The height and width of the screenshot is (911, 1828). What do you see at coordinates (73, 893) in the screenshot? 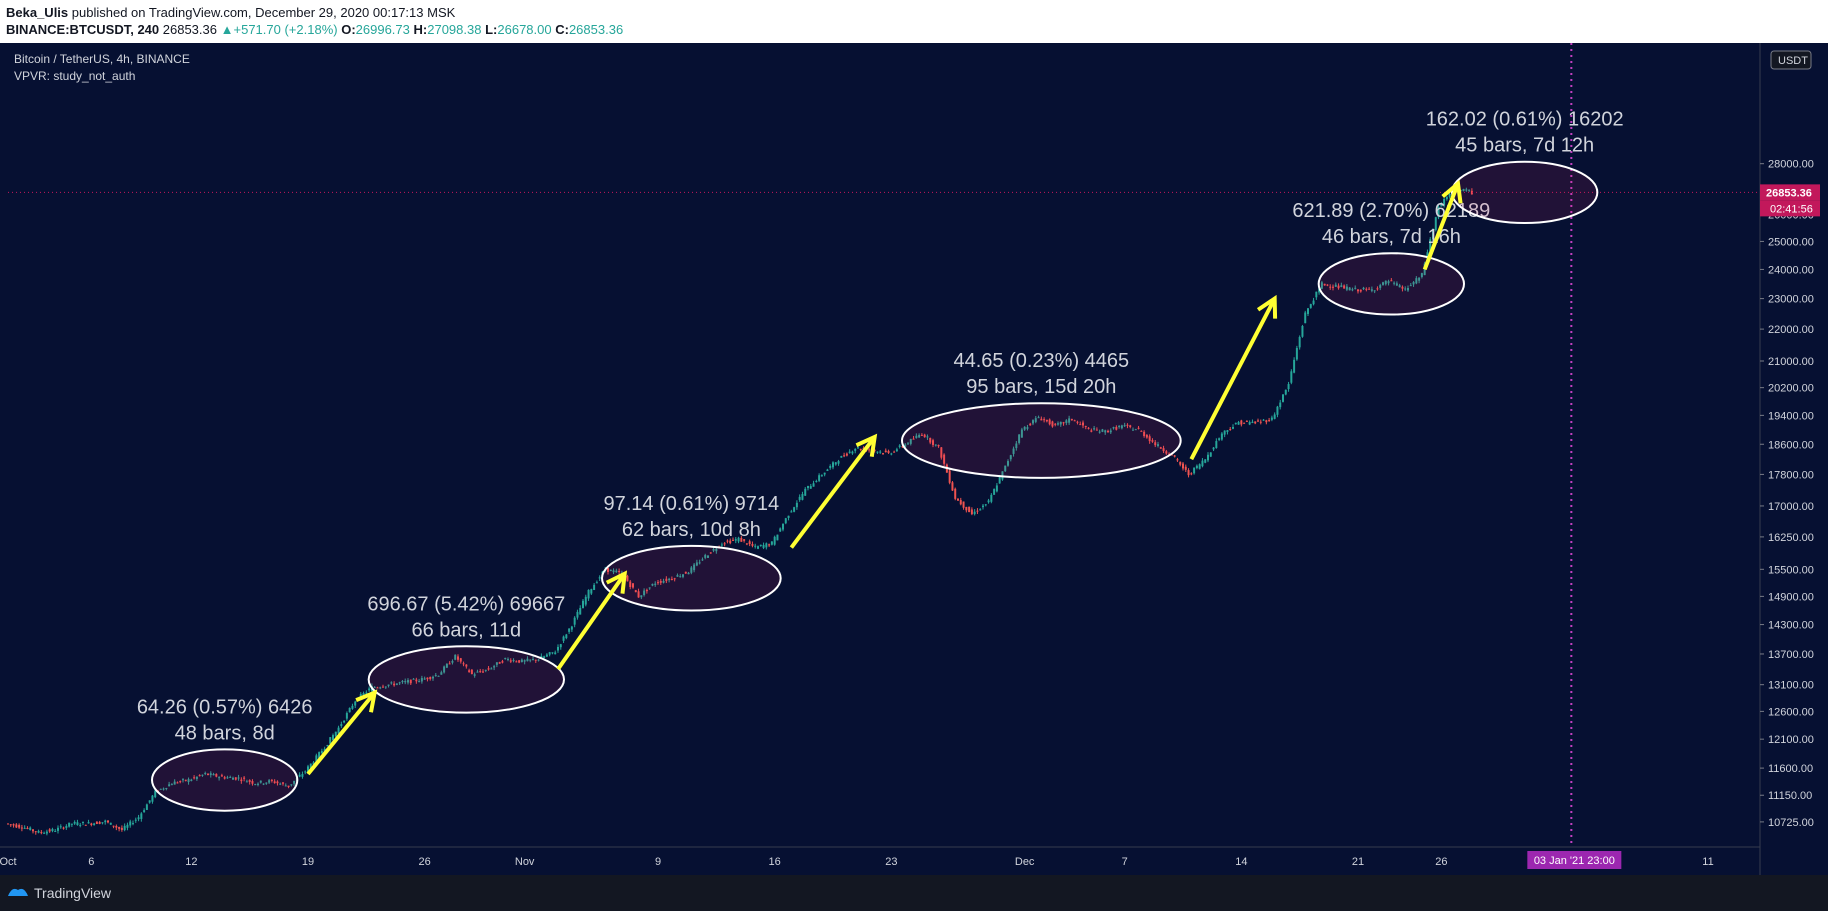
I see `brand-name: TradingView` at bounding box center [73, 893].